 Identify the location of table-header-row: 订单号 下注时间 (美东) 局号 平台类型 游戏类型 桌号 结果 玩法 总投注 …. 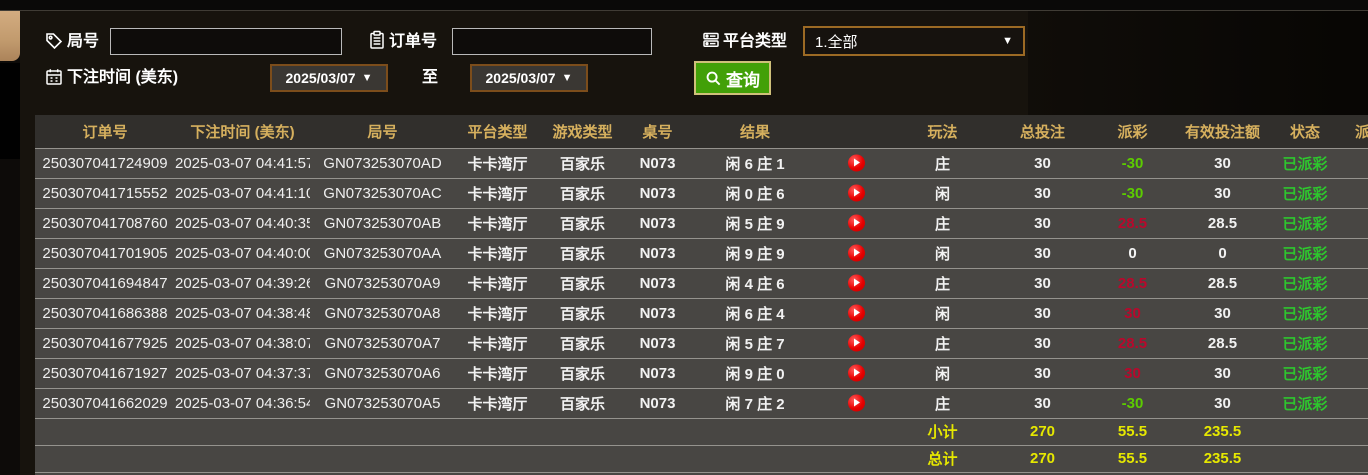
(701, 131).